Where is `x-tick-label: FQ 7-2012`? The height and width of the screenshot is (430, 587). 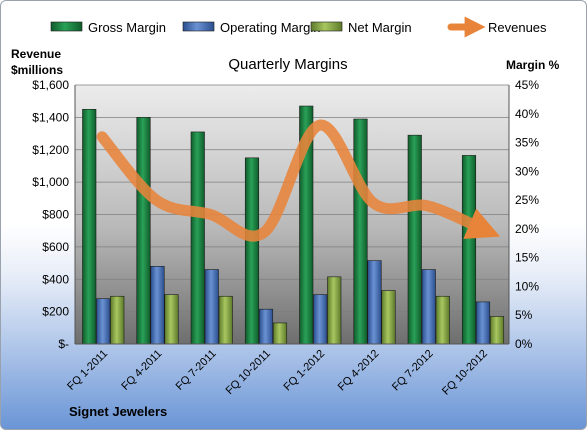
x-tick-label: FQ 7-2012 is located at coordinates (413, 371).